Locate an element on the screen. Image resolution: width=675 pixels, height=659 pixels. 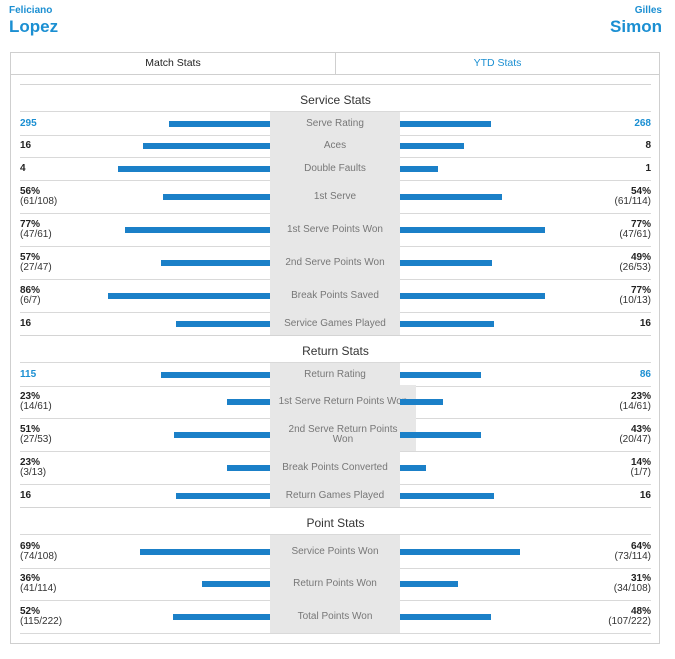
stat-label: 1st Serve Points Won is located at coordinates (335, 229).